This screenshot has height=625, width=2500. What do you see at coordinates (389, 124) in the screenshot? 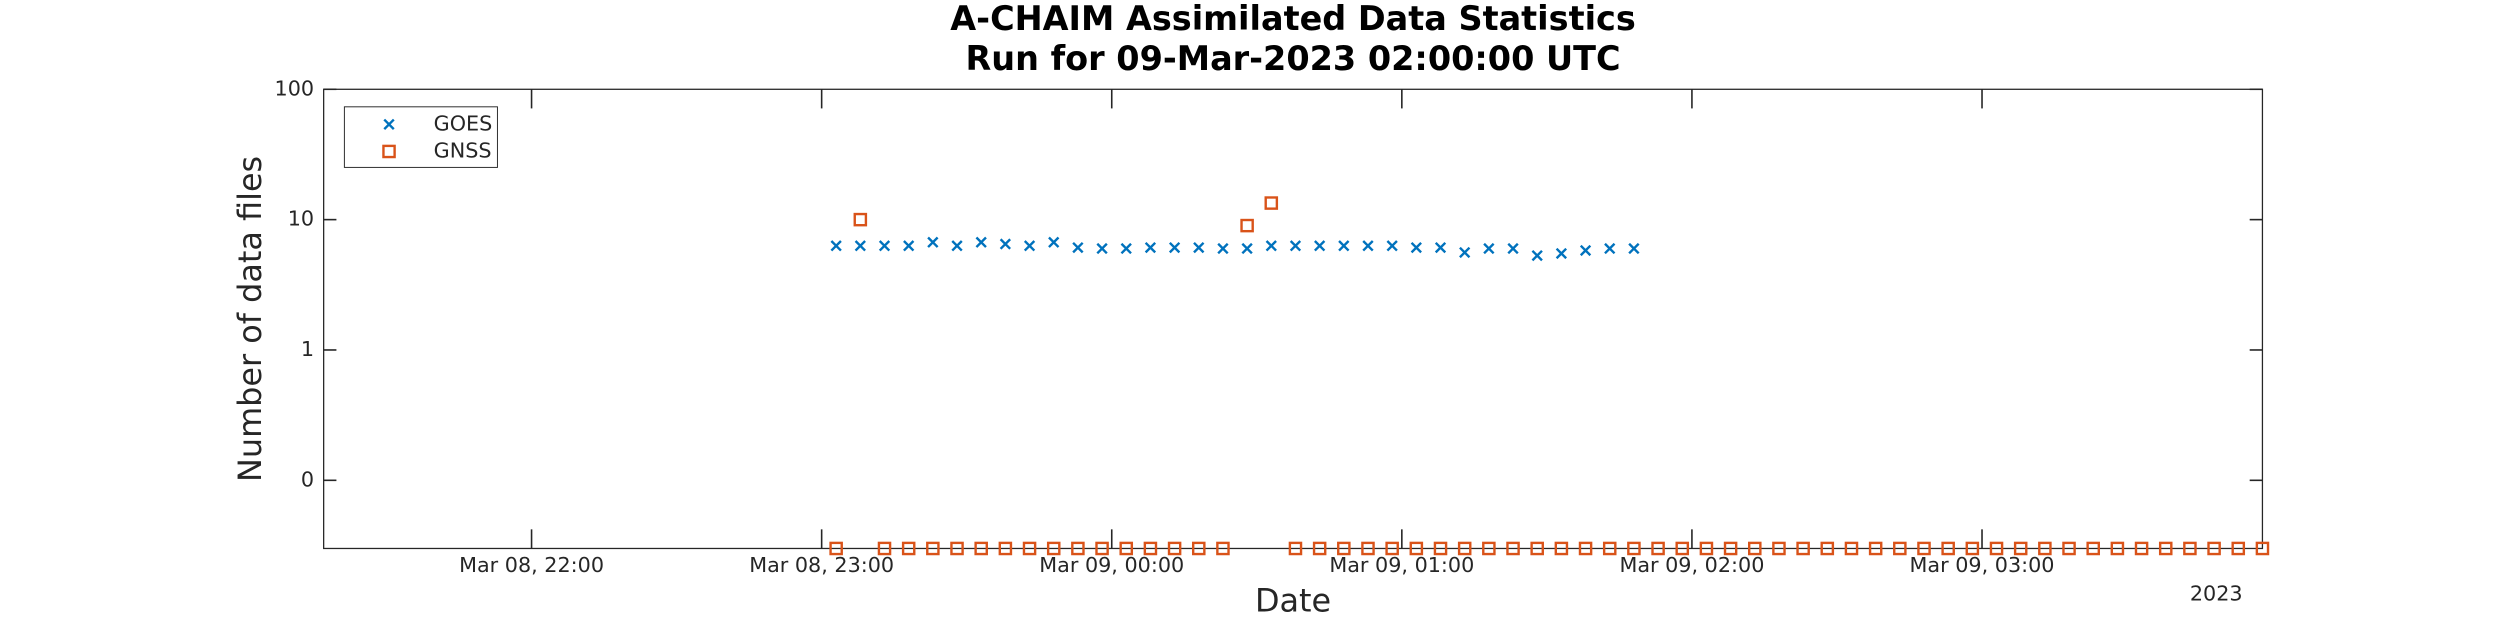
I see `legend-marker` at bounding box center [389, 124].